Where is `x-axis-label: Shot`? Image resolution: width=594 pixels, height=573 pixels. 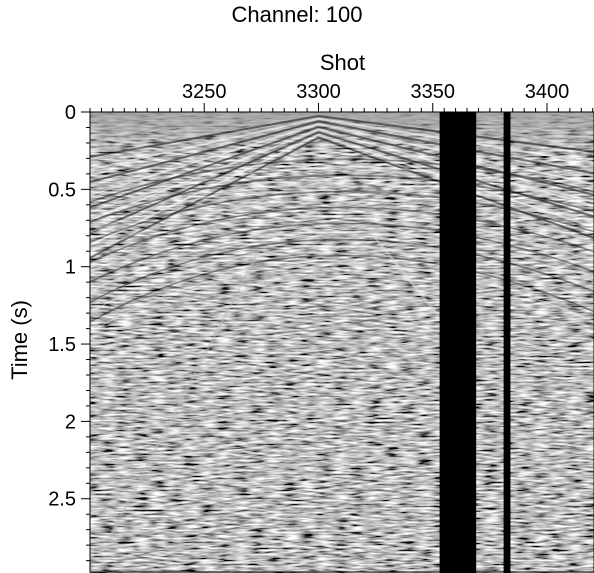
x-axis-label: Shot is located at coordinates (342, 62).